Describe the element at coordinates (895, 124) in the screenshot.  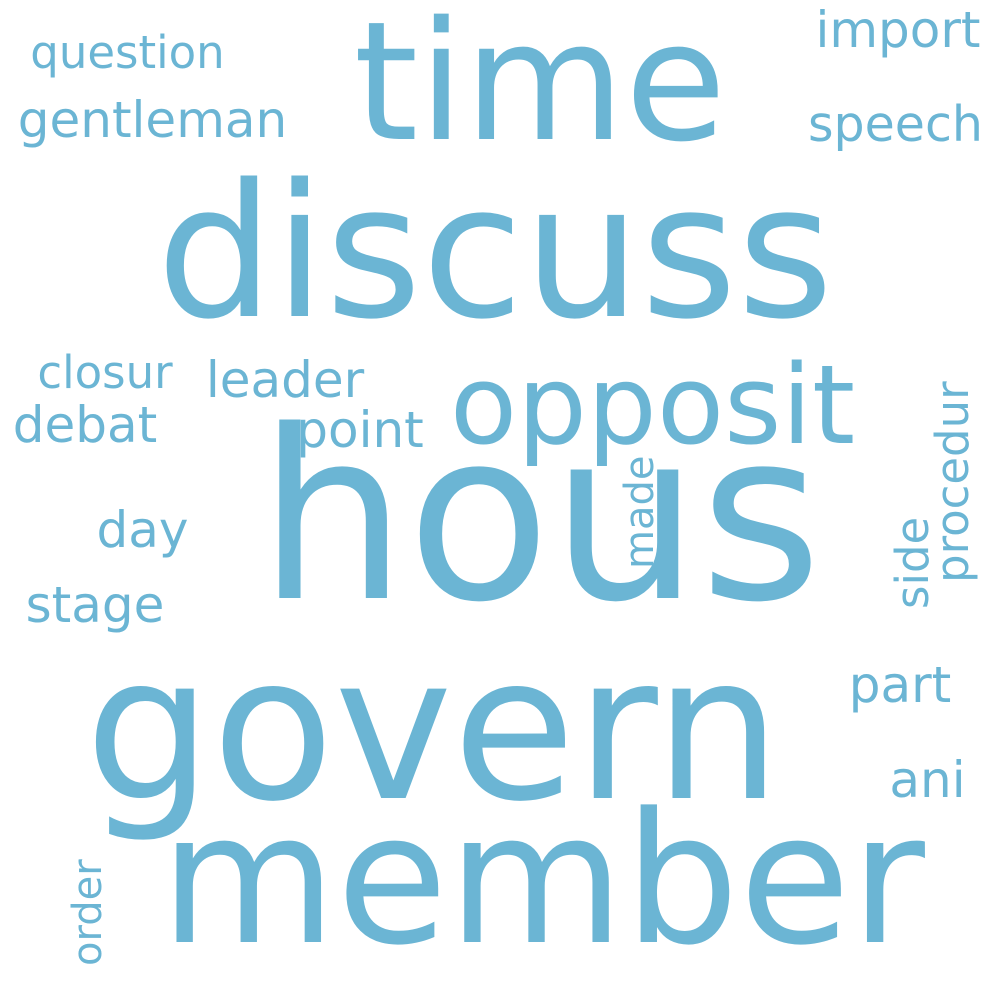
I see `word-speech: speech` at that location.